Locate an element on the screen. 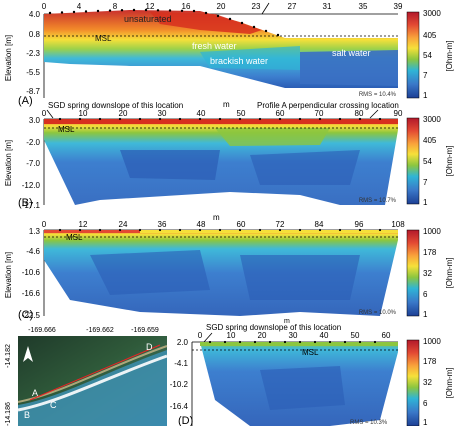 This screenshot has height=426, width=456. ytick: -8.7 is located at coordinates (33, 91).